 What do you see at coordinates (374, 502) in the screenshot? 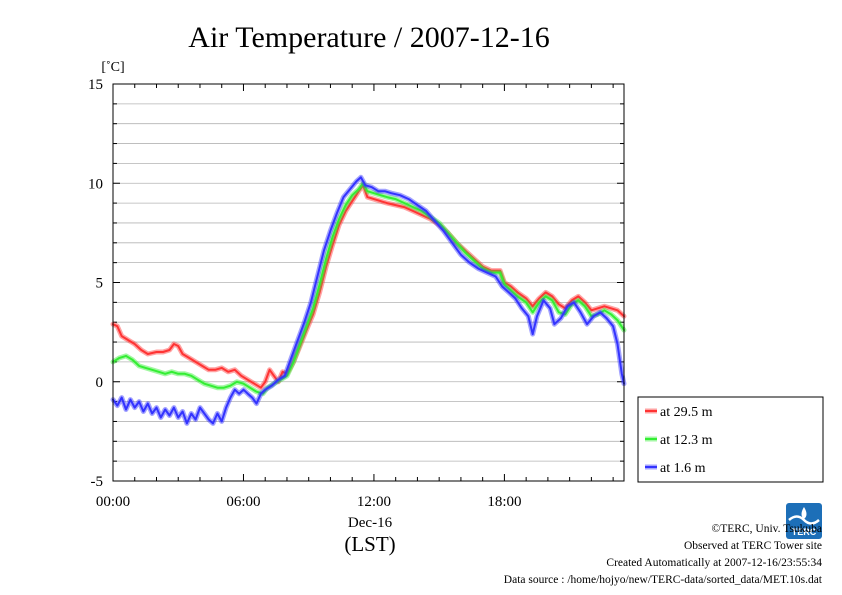
I see `x-tick-label: 12:00` at bounding box center [374, 502].